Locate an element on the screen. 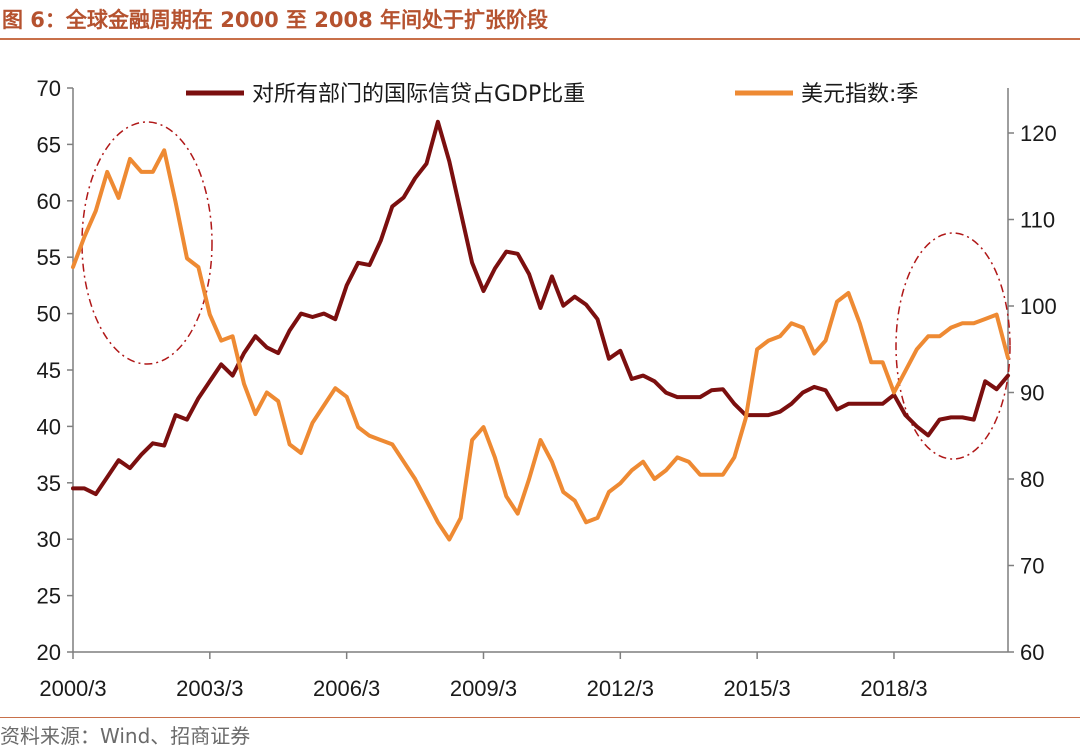  y-left-tick-label: 30 is located at coordinates (49, 539).